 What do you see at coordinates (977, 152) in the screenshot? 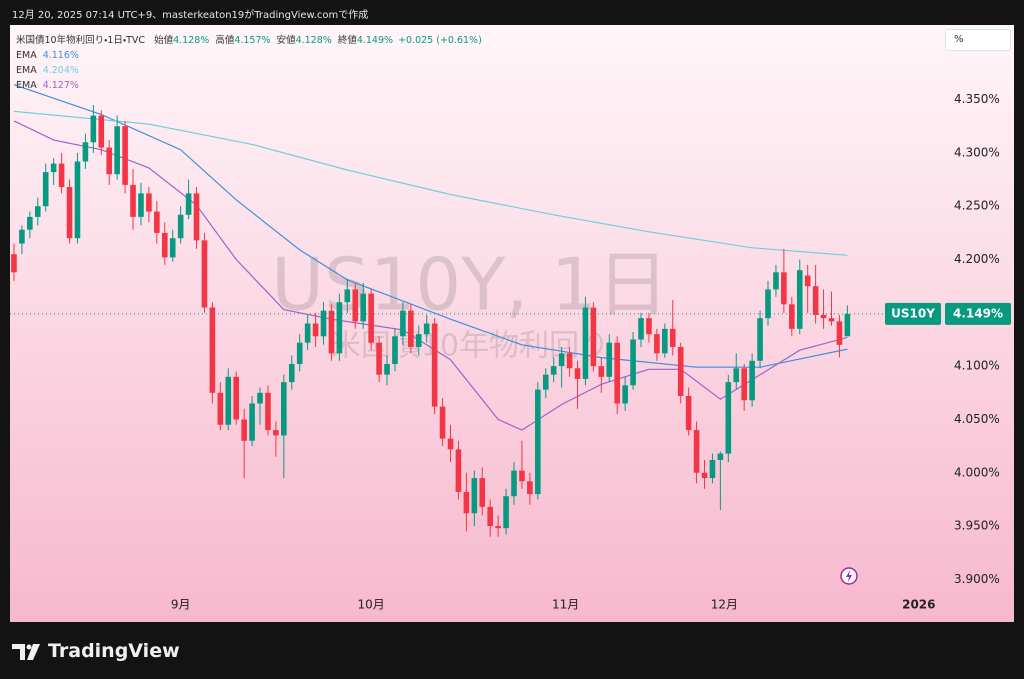
I see `y-tick-label: 4.300%` at bounding box center [977, 152].